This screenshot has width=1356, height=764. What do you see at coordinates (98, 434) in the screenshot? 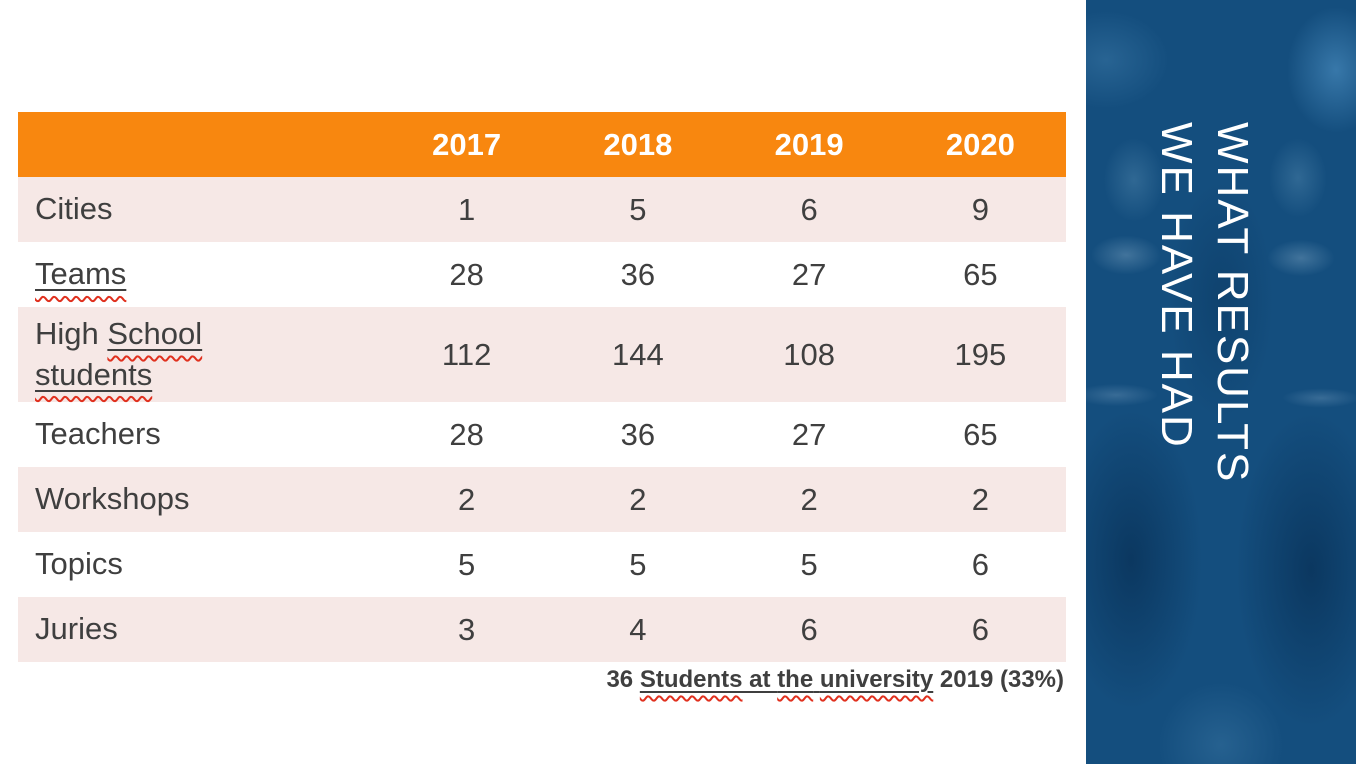
I see `row-label-text: Teachers` at bounding box center [98, 434].